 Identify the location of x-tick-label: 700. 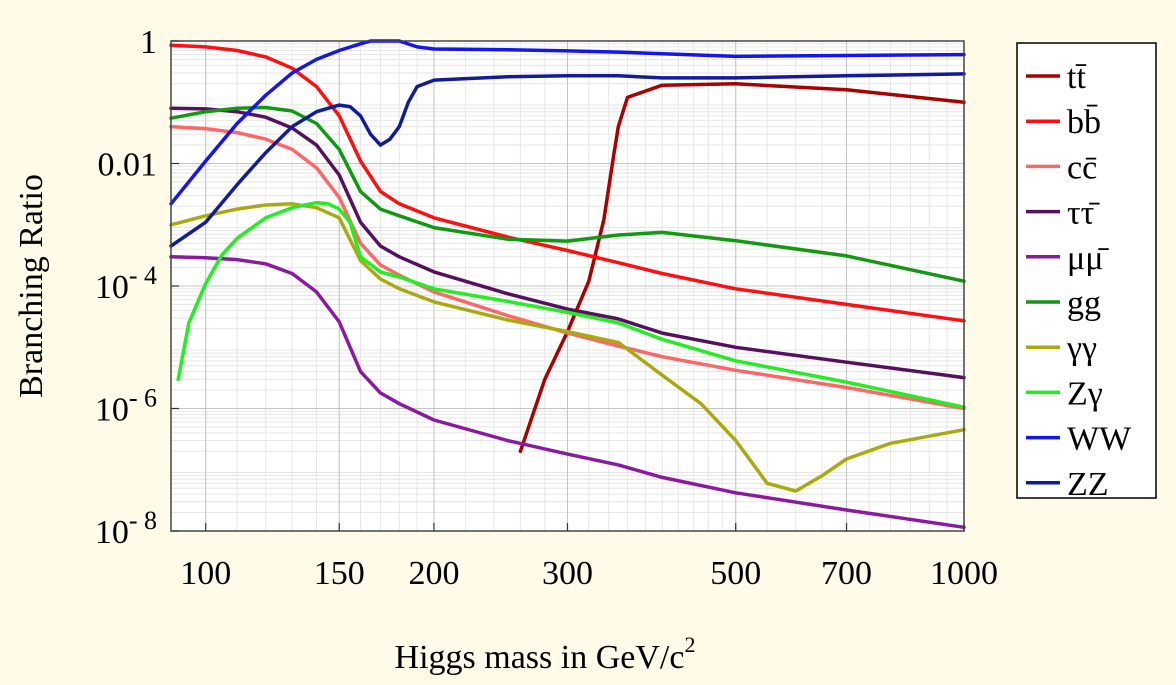
(846, 573).